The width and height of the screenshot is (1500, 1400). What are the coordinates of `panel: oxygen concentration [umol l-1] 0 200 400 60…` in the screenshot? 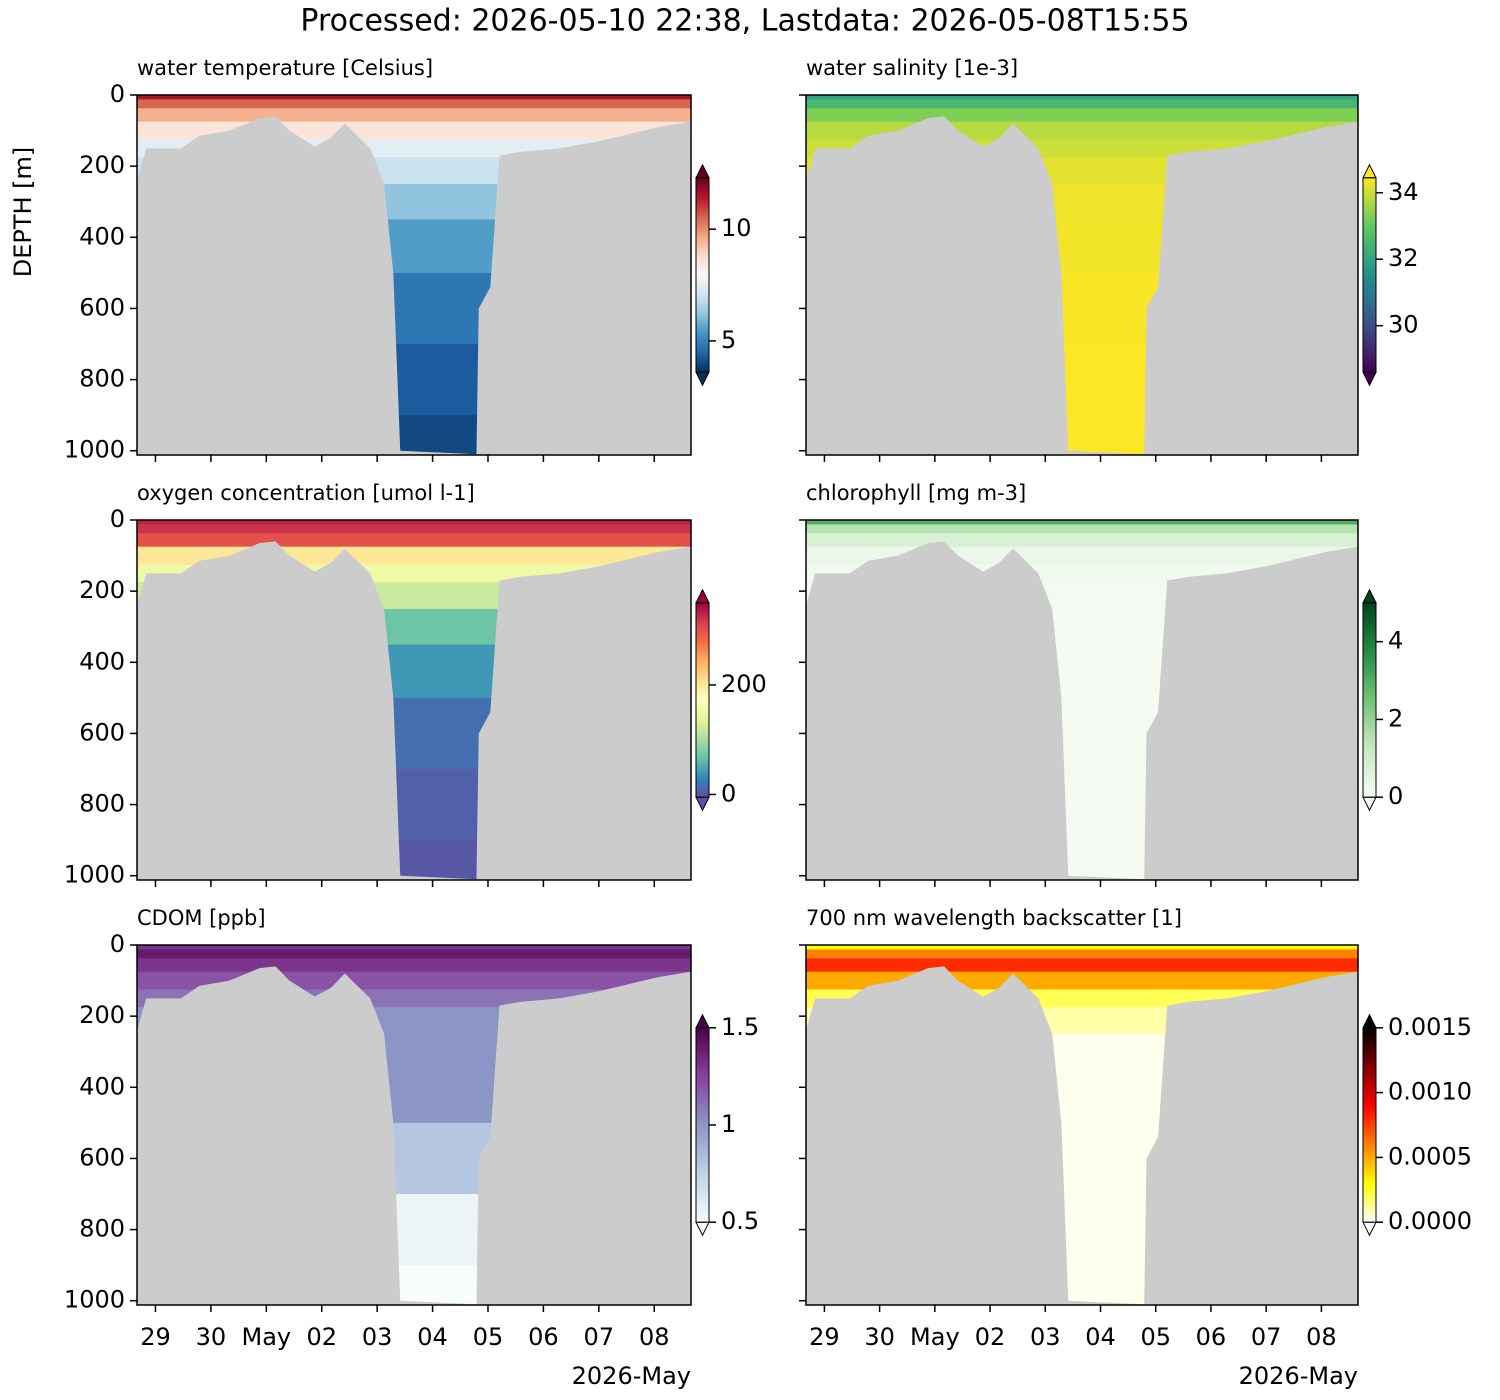 It's located at (415, 685).